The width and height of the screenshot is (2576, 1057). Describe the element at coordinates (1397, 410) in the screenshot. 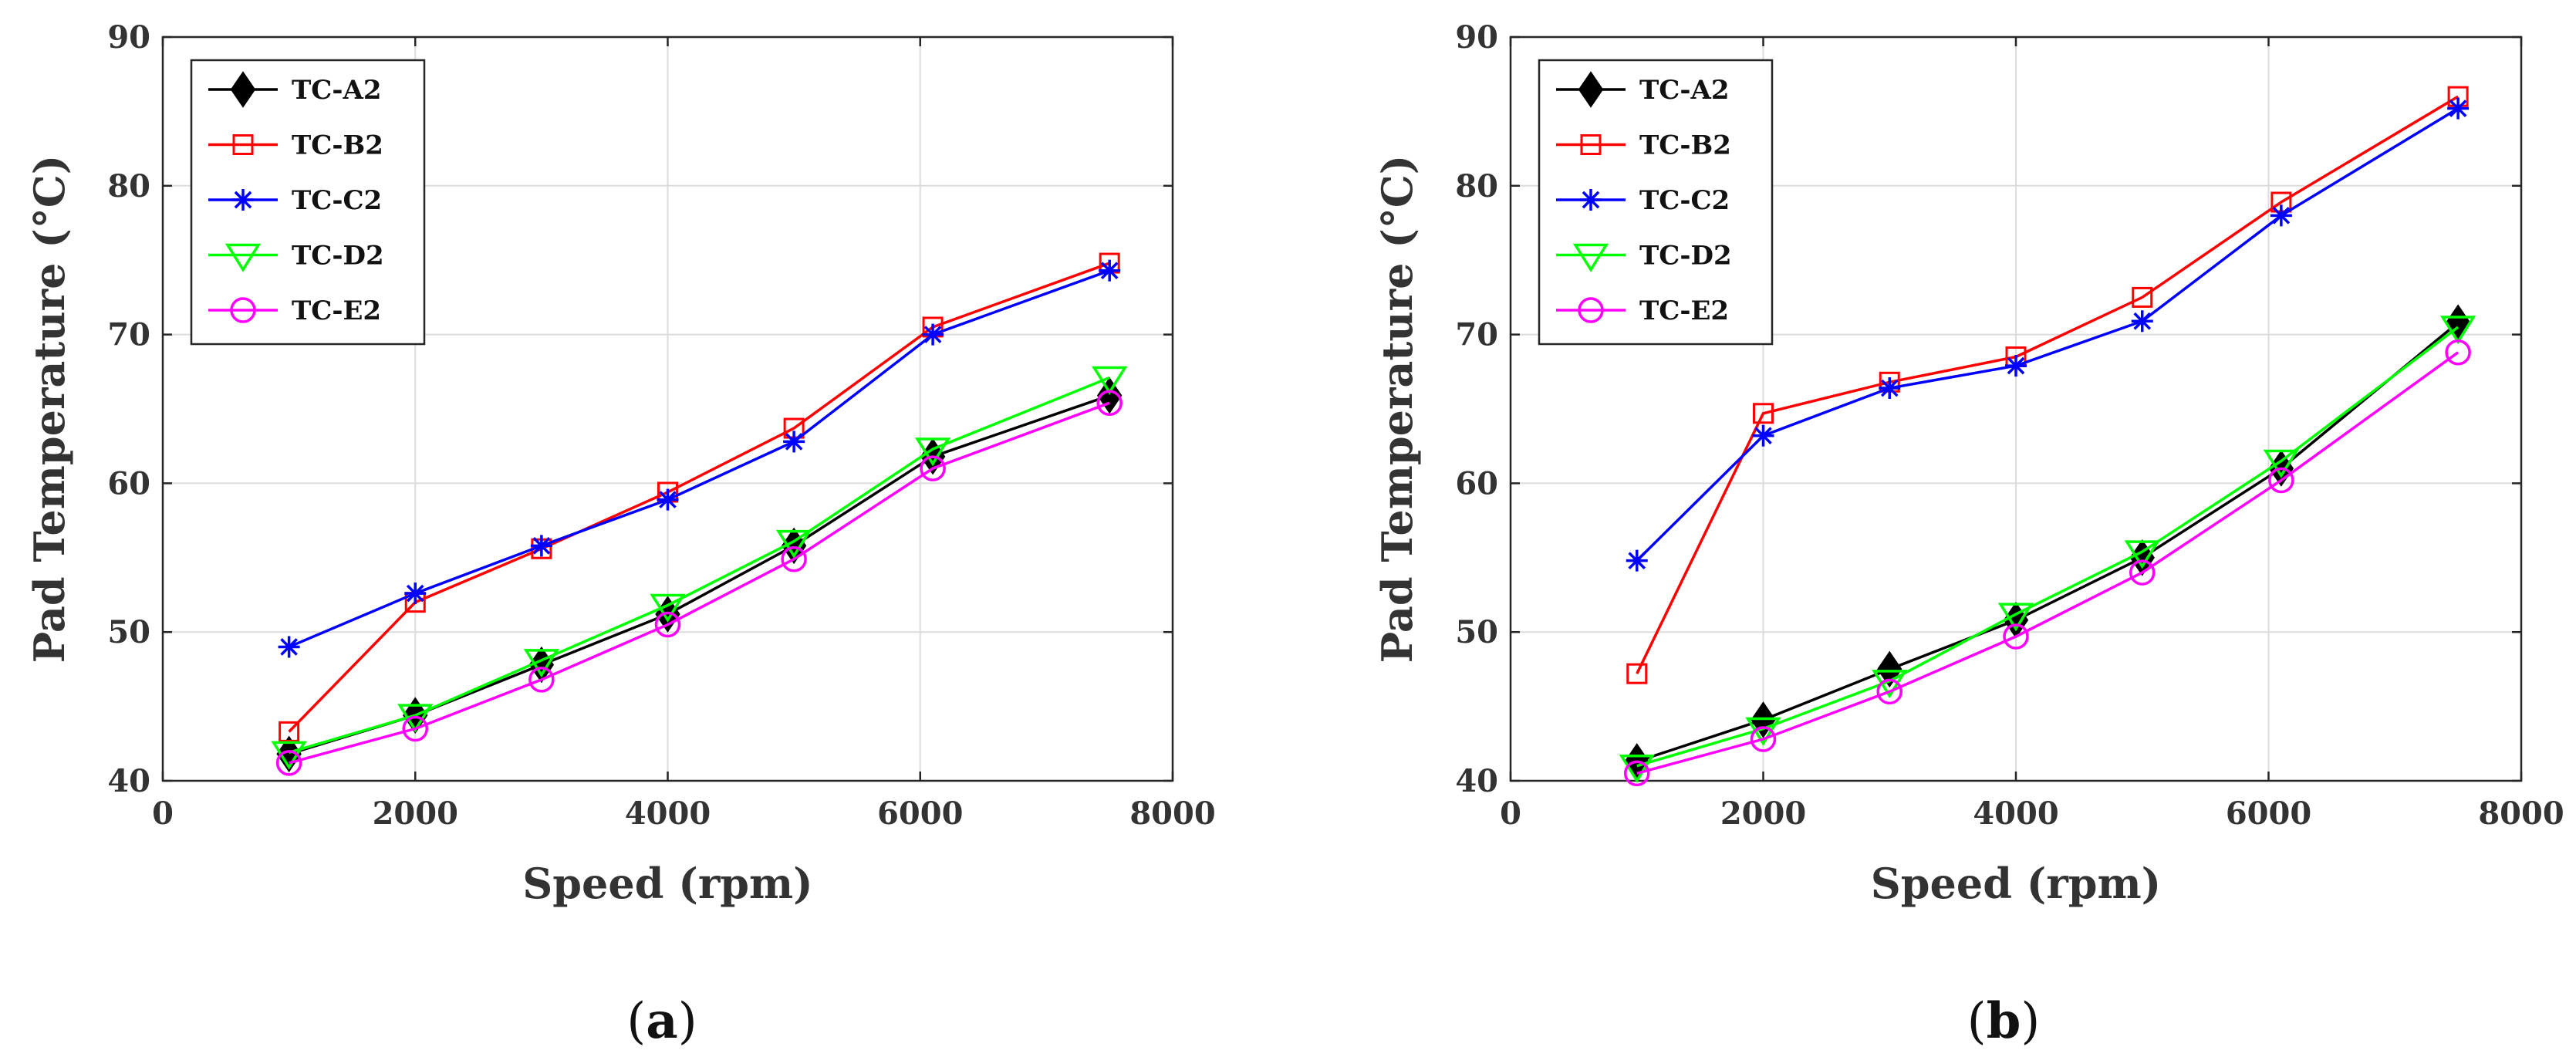

I see `y-axis-title: Pad Temperature (°C)` at that location.